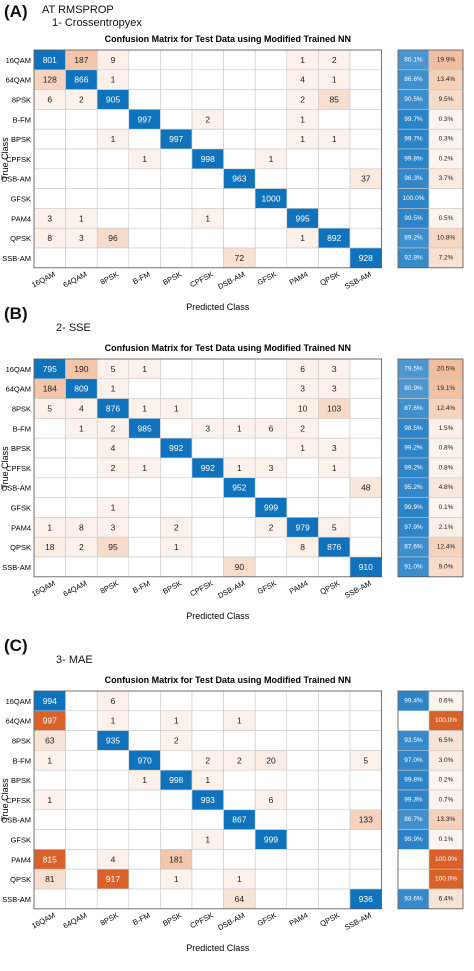 This screenshot has width=474, height=971. I want to click on cell-value: 995, so click(303, 218).